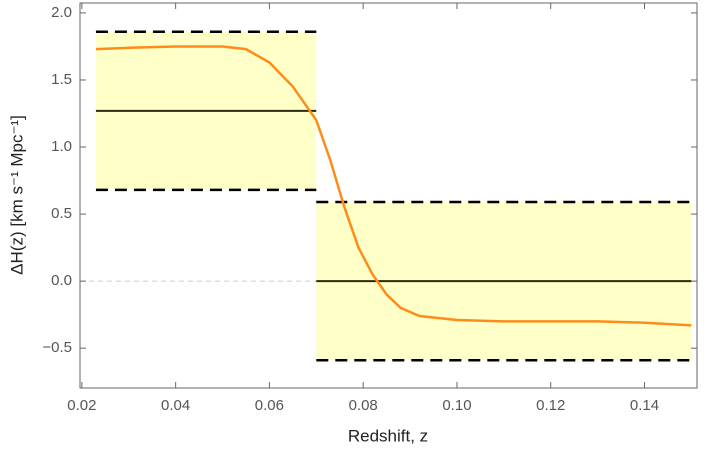  I want to click on x-tick-label: 0.04, so click(175, 405).